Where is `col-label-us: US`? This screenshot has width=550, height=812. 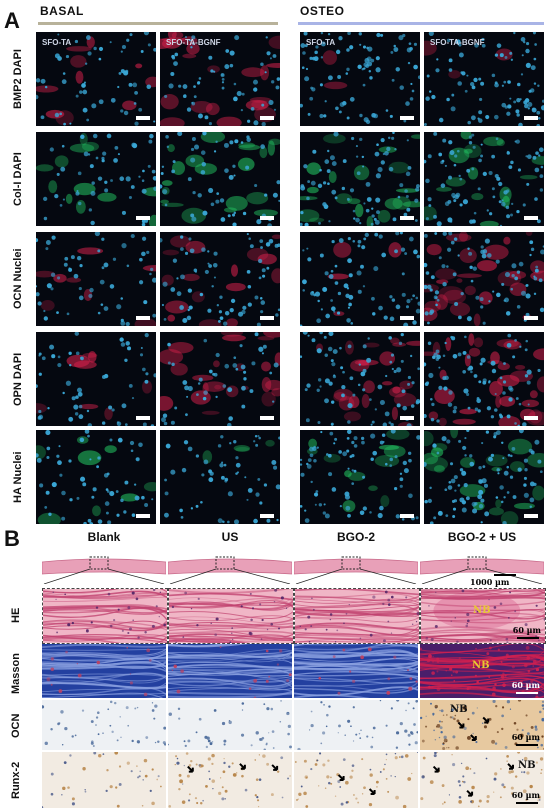
col-label-us: US is located at coordinates (230, 537).